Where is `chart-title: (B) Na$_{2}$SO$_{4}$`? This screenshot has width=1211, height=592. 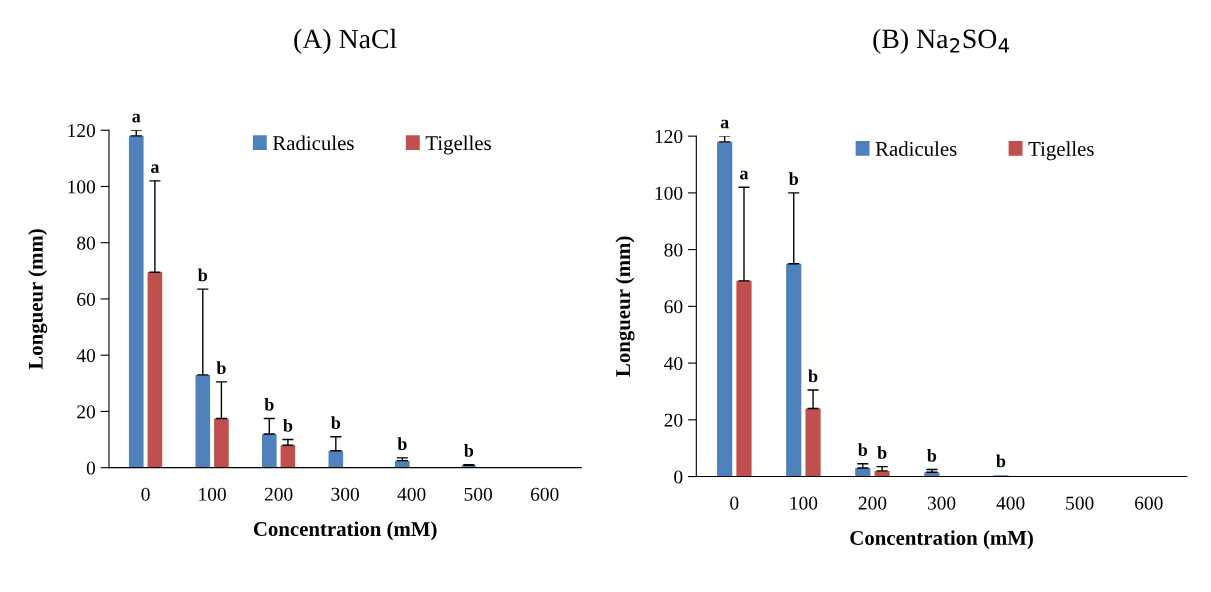 chart-title: (B) Na$_{2}$SO$_{4}$ is located at coordinates (941, 41).